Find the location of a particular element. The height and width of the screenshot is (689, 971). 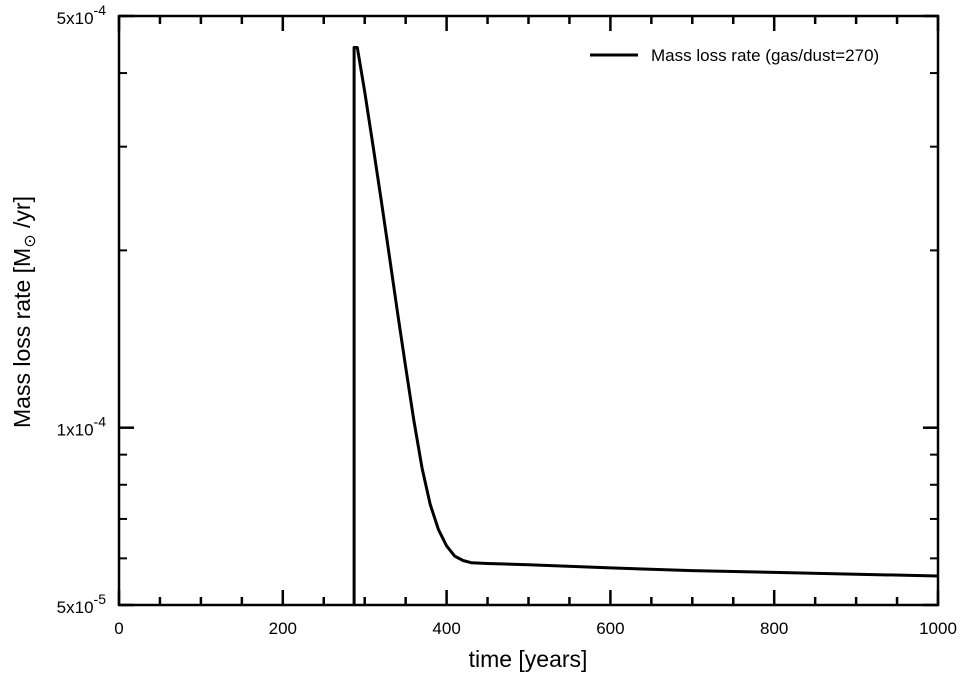

x-tick-label: 400 is located at coordinates (446, 628).